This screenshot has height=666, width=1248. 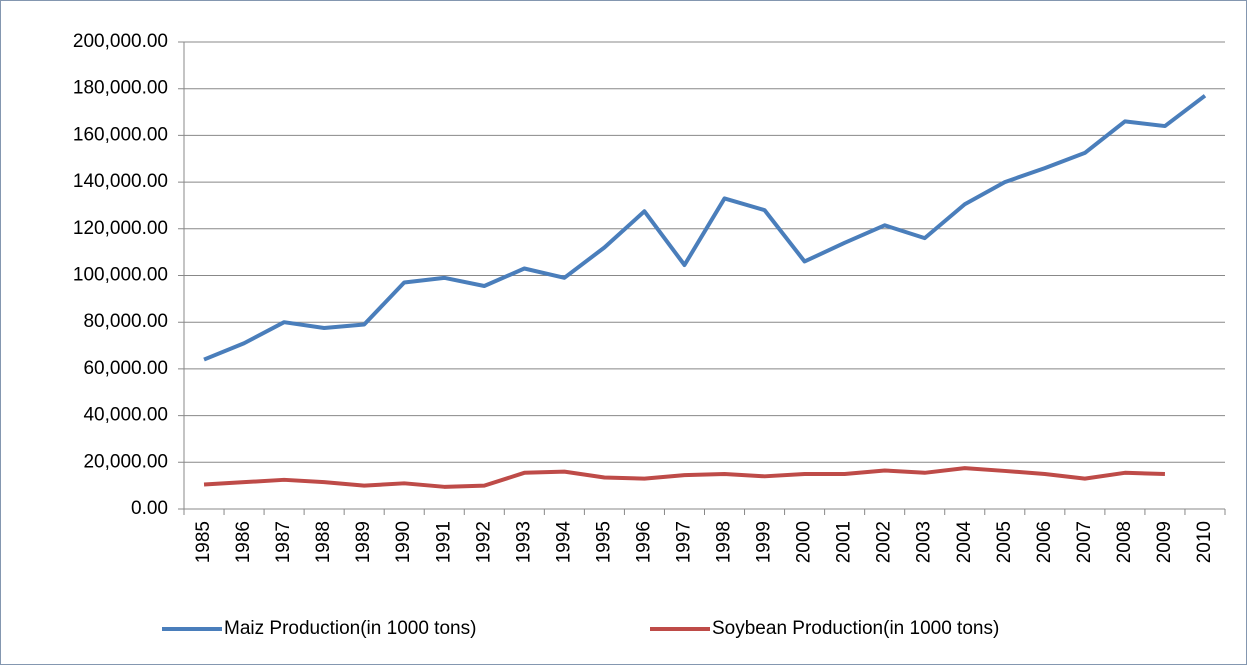 What do you see at coordinates (804, 542) in the screenshot?
I see `x-tick-label: 2000` at bounding box center [804, 542].